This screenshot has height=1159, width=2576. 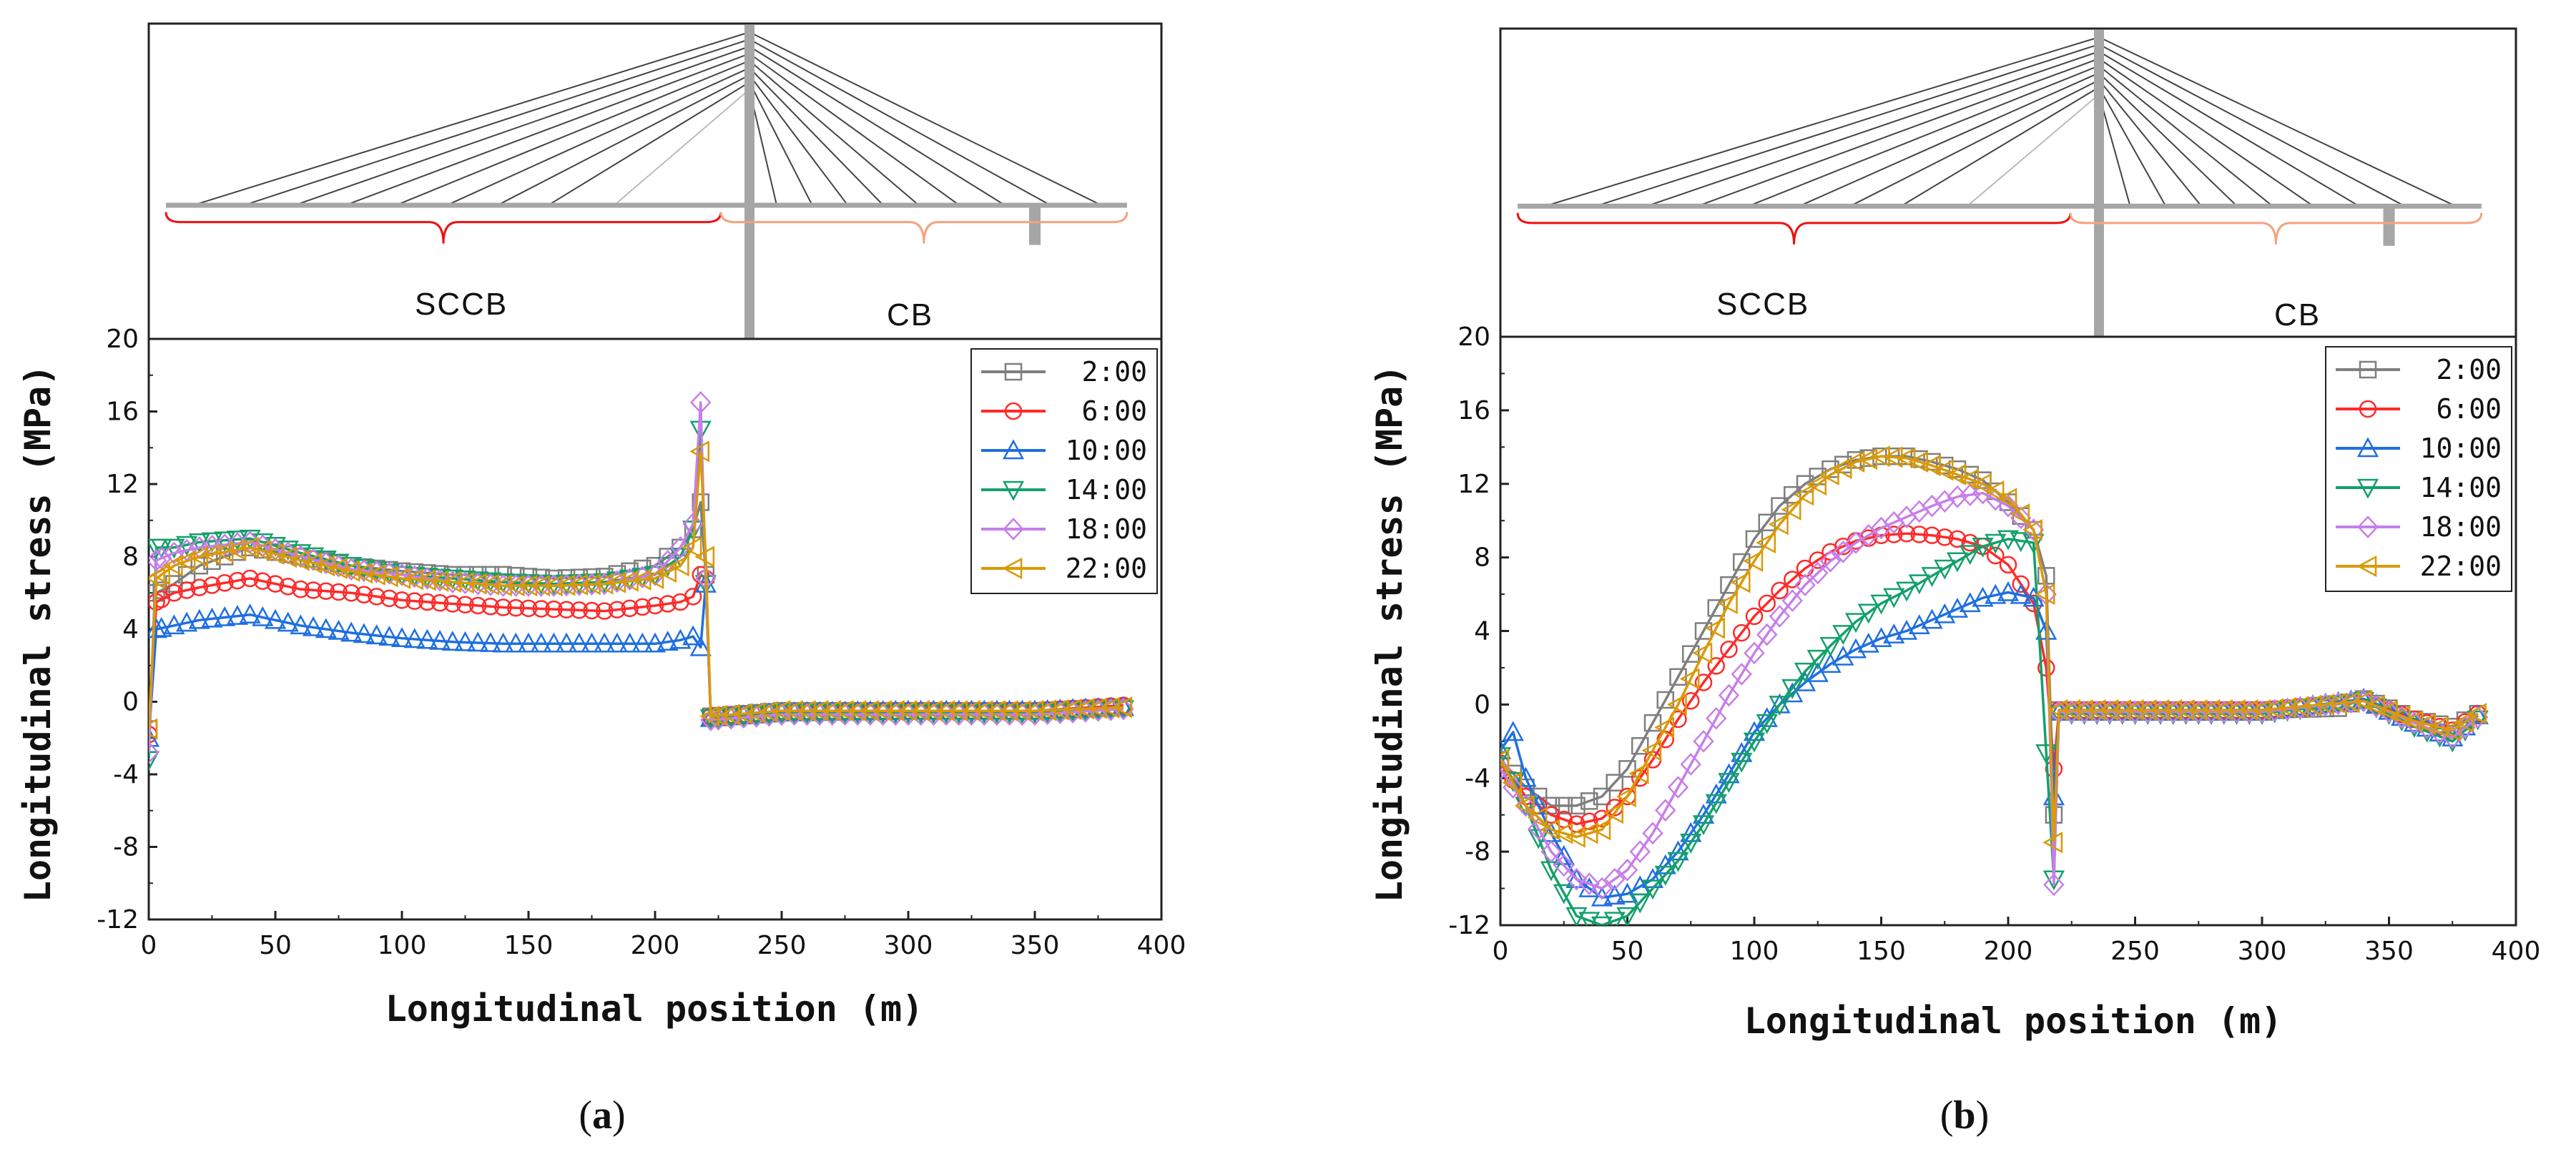 I want to click on x-tick-label: 100, so click(x=1755, y=952).